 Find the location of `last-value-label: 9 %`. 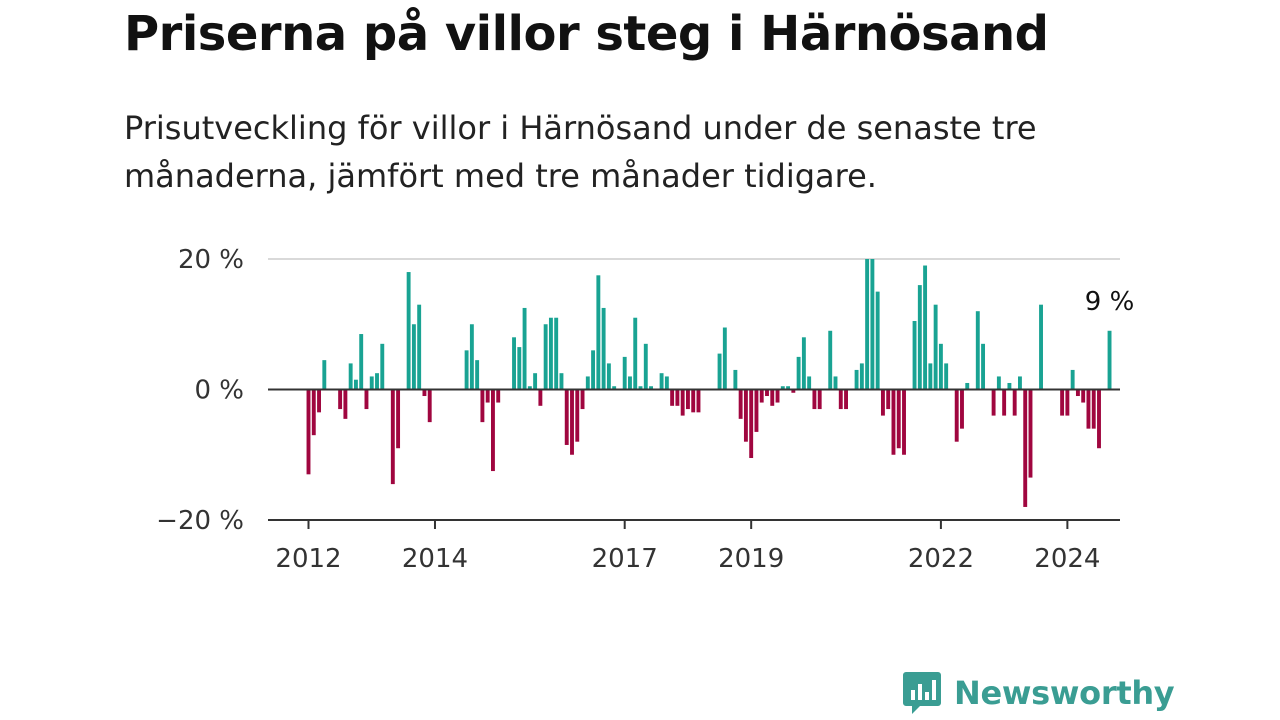

last-value-label: 9 % is located at coordinates (1110, 302).